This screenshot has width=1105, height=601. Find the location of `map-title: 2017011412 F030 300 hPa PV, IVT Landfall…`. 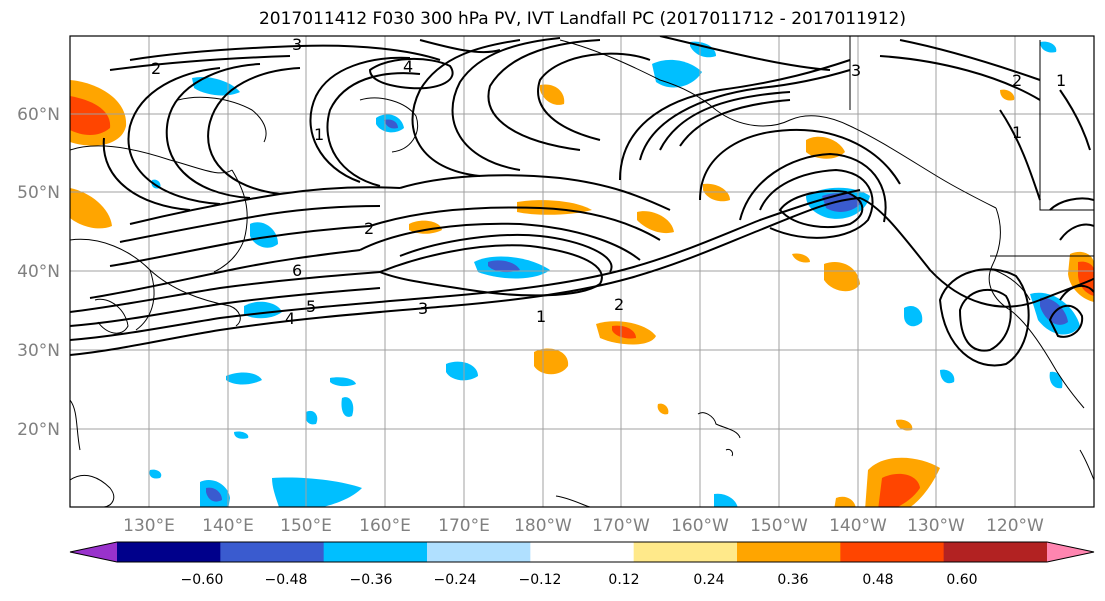

map-title: 2017011412 F030 300 hPa PV, IVT Landfall… is located at coordinates (582, 19).